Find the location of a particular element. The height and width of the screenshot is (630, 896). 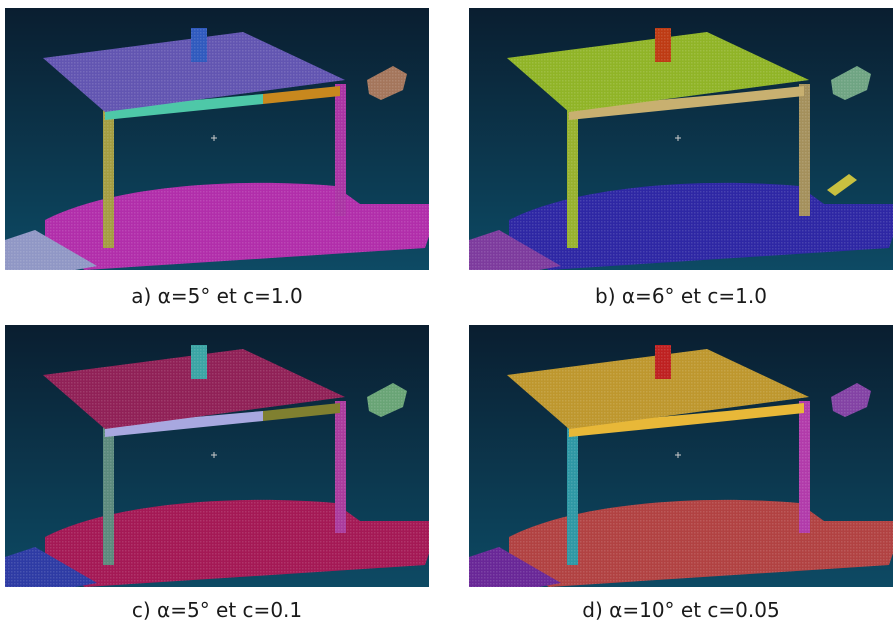

caption-d: d) α=10° et c=0.05 is located at coordinates (681, 610).